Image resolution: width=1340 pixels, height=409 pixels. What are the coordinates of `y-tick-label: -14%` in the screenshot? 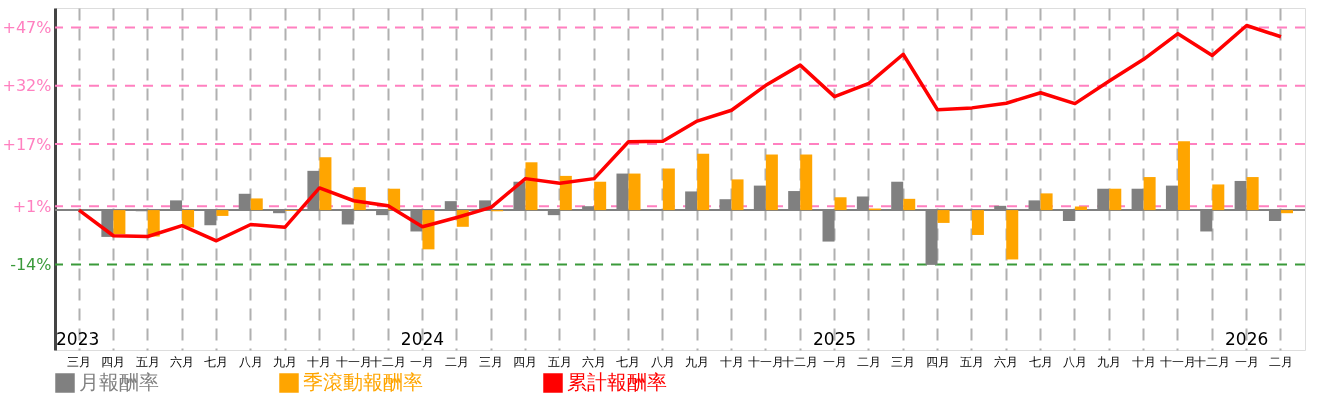 It's located at (31, 264).